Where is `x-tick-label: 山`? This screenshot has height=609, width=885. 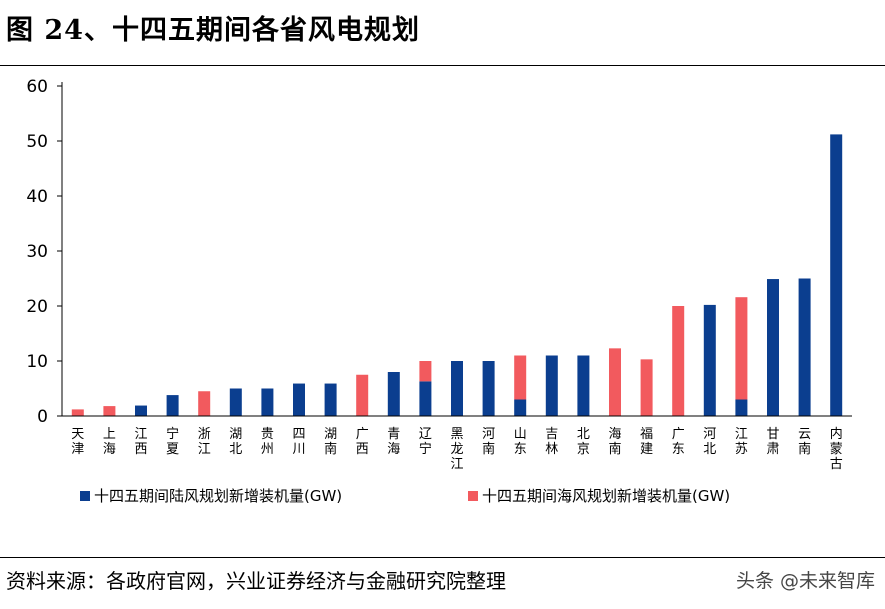
x-tick-label: 山 is located at coordinates (520, 434).